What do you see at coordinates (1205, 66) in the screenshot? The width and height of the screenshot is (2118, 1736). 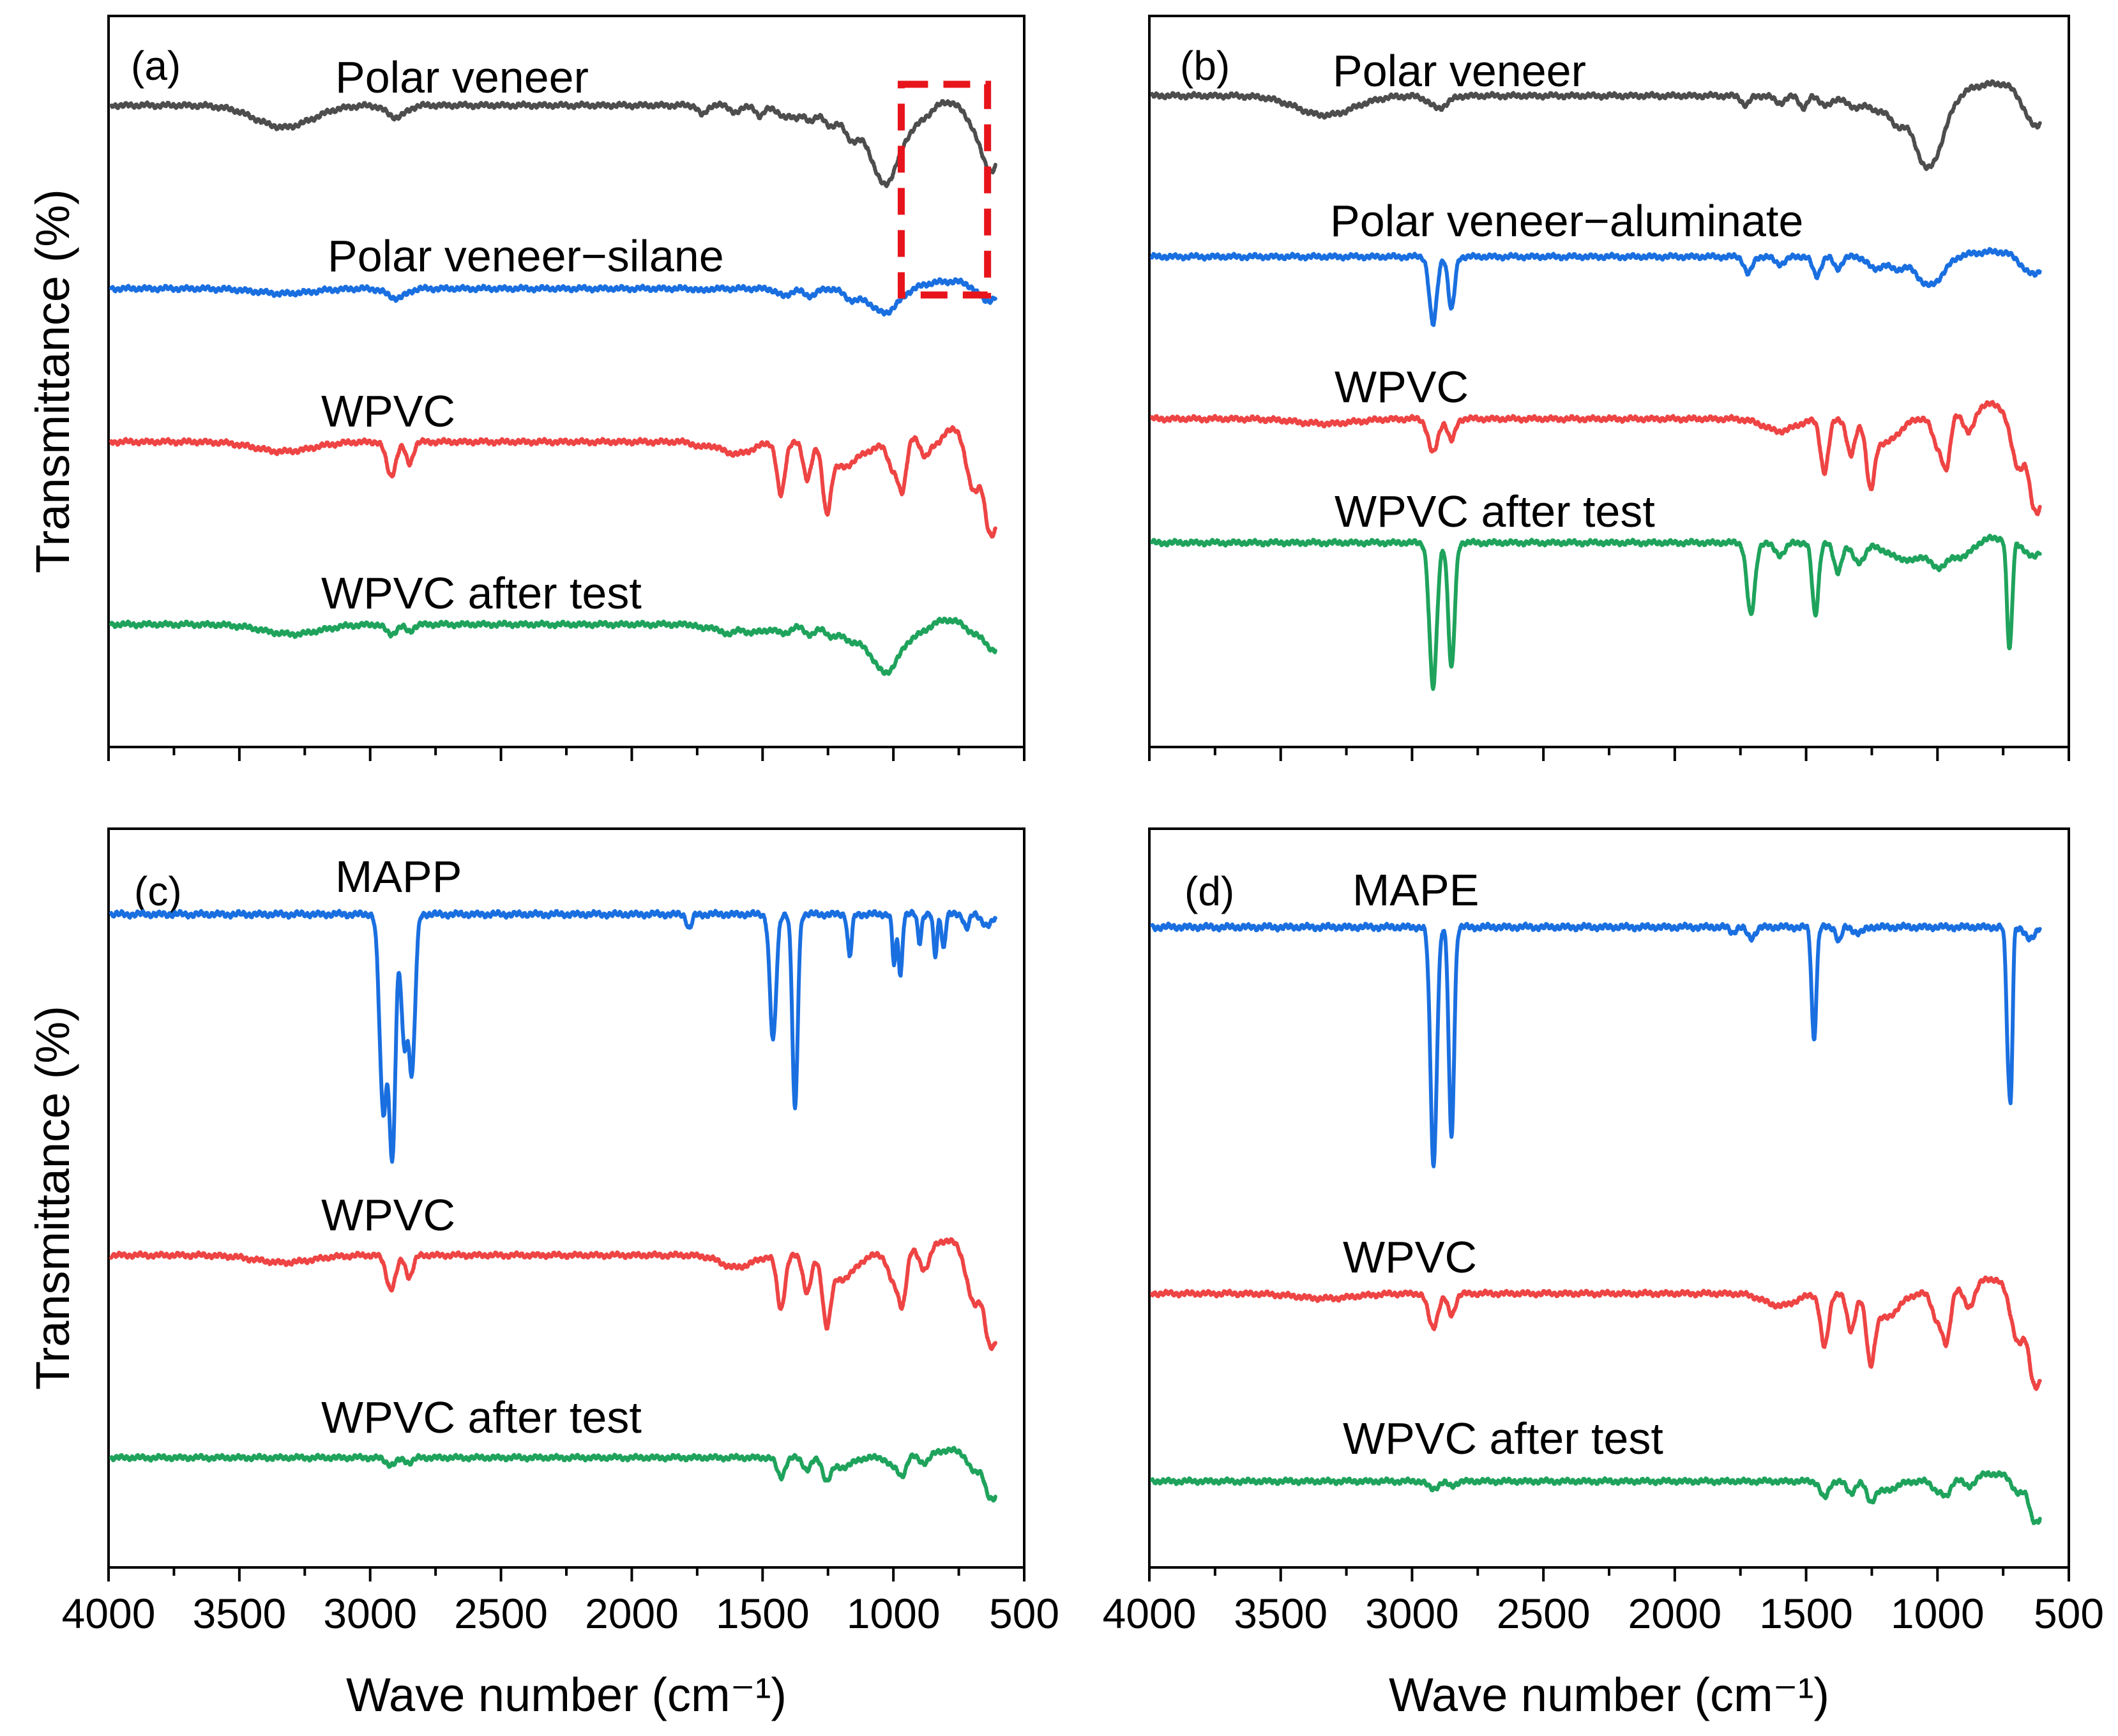 I see `panel-label: (b)` at bounding box center [1205, 66].